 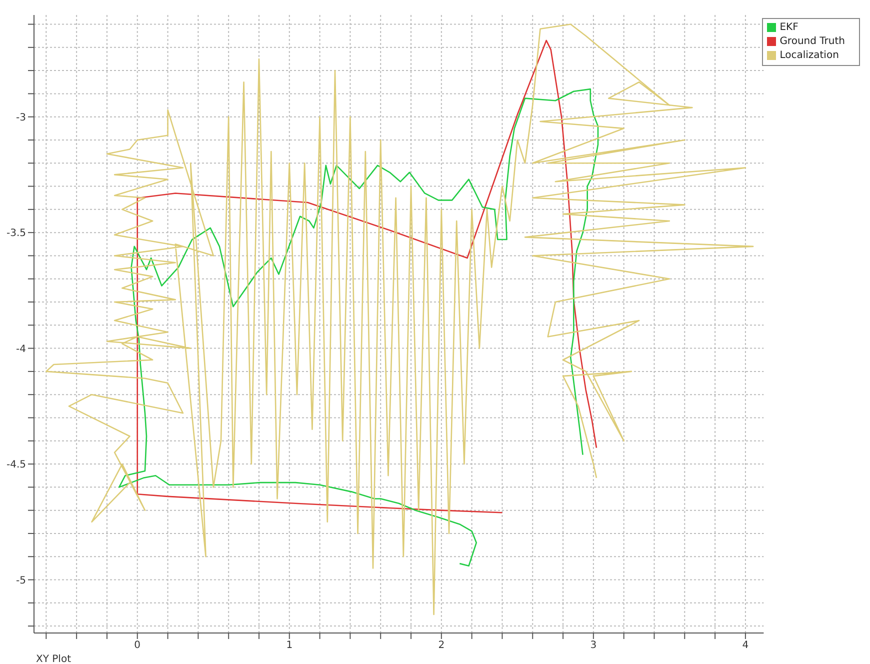 I want to click on legend-label: Localization, so click(x=809, y=55).